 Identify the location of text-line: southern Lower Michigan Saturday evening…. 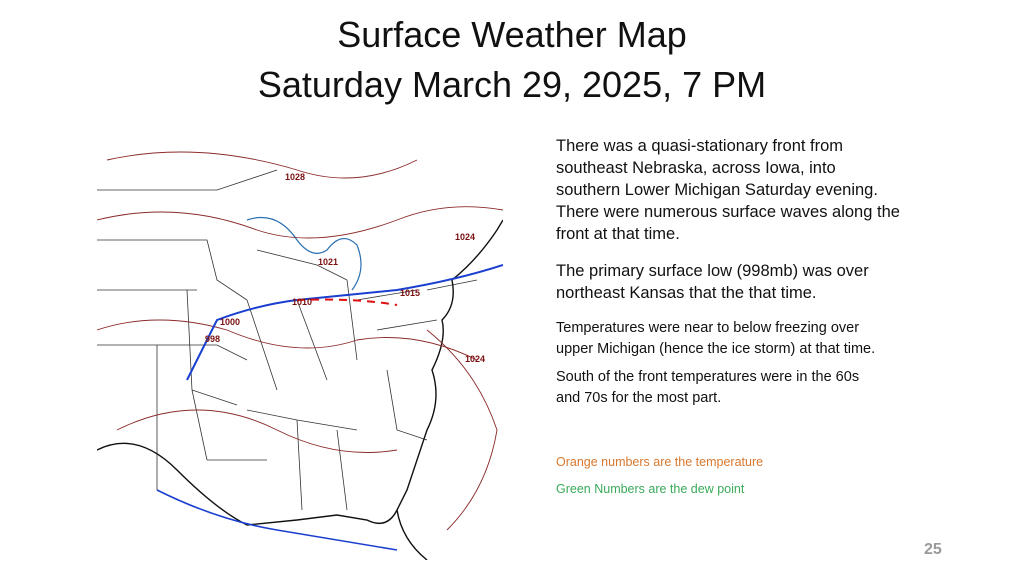
(717, 190).